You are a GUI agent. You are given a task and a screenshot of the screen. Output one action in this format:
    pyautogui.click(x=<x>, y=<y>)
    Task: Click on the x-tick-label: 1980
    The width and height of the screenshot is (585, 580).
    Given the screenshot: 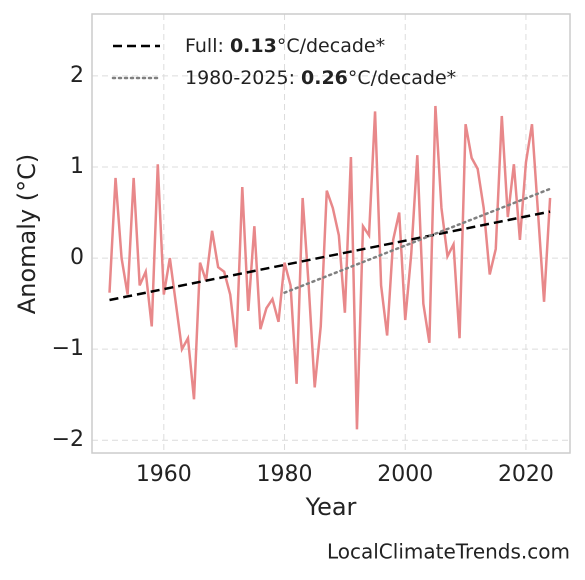 What is the action you would take?
    pyautogui.click(x=285, y=474)
    